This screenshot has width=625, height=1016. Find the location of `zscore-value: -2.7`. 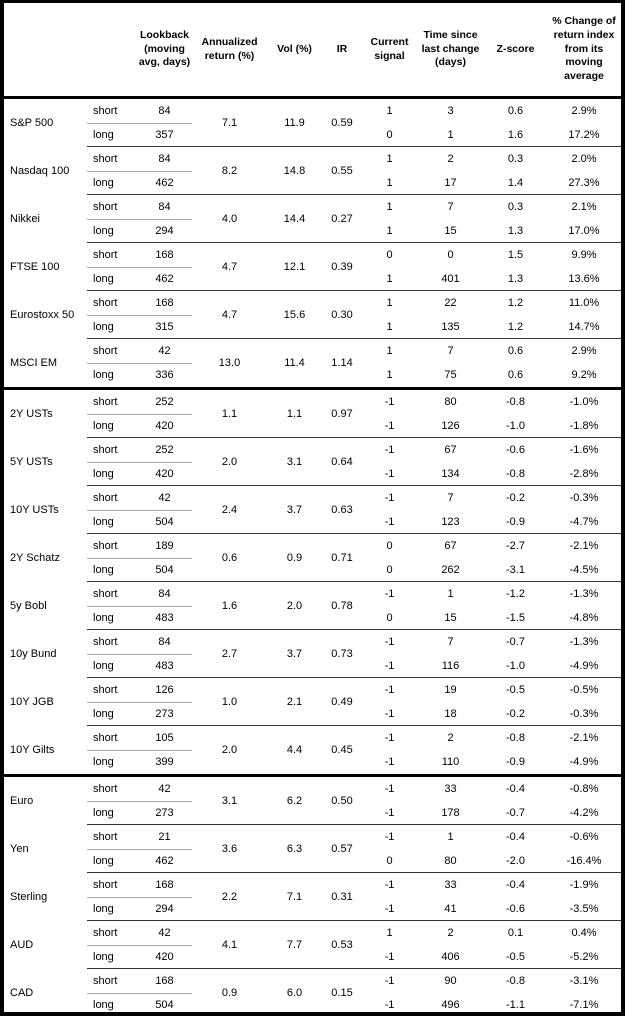

zscore-value: -2.7 is located at coordinates (515, 545).